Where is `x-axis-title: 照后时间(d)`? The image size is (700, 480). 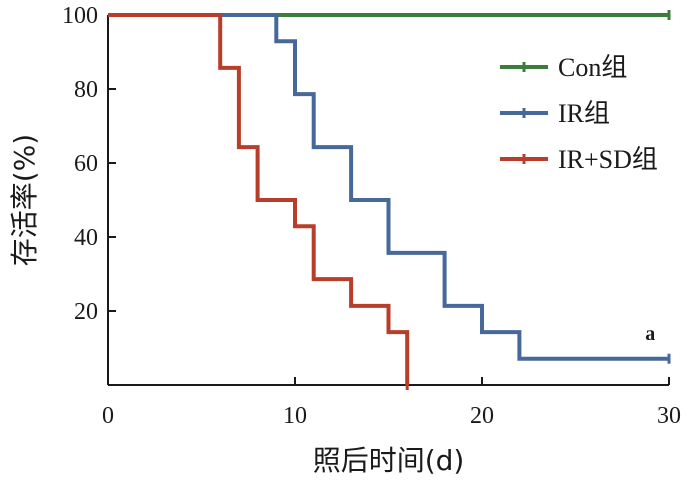 x-axis-title: 照后时间(d) is located at coordinates (389, 460).